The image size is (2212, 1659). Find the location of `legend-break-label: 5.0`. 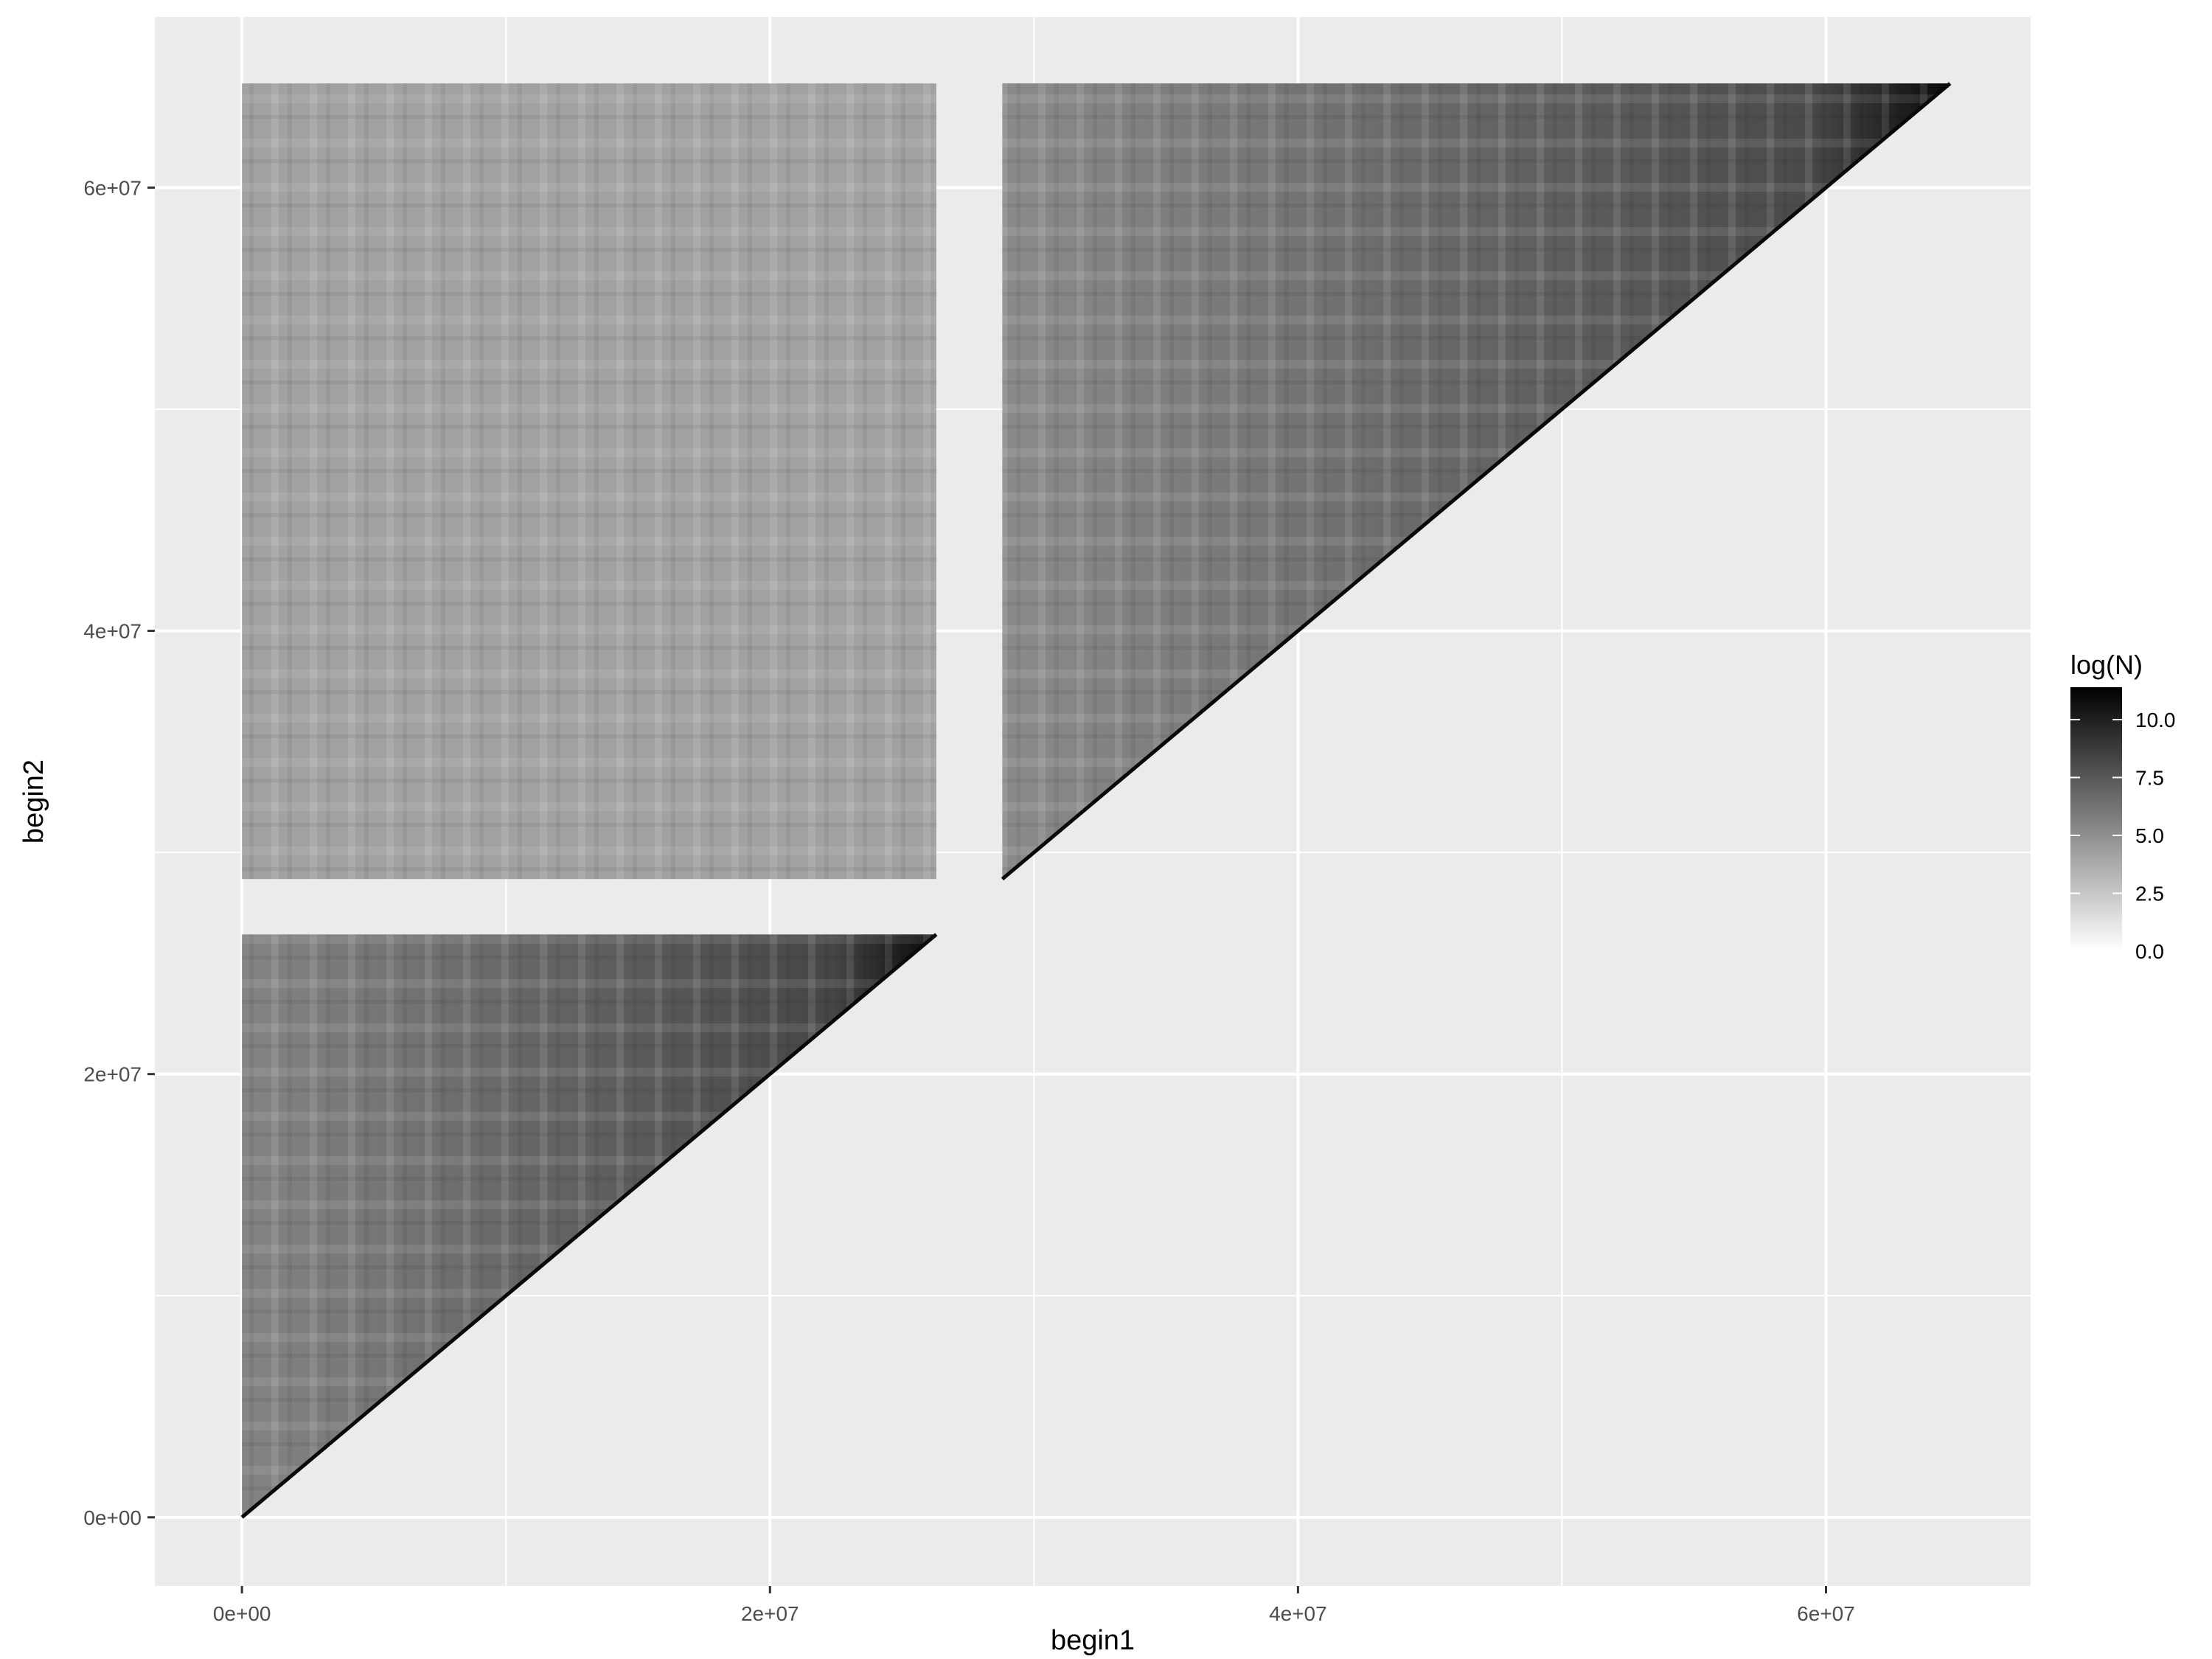

legend-break-label: 5.0 is located at coordinates (2149, 835).